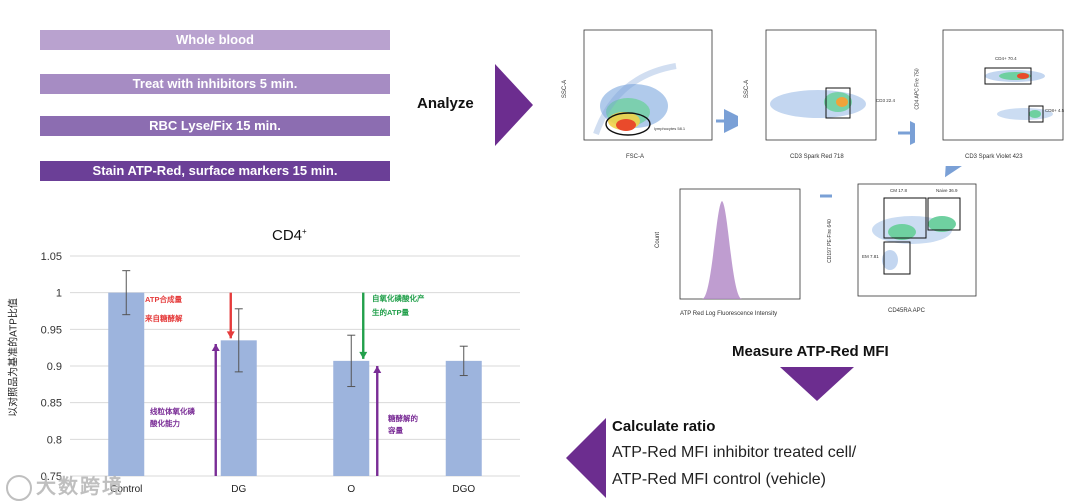 The height and width of the screenshot is (503, 1080). Describe the element at coordinates (238, 489) in the screenshot. I see `x-tick-label: DG` at that location.